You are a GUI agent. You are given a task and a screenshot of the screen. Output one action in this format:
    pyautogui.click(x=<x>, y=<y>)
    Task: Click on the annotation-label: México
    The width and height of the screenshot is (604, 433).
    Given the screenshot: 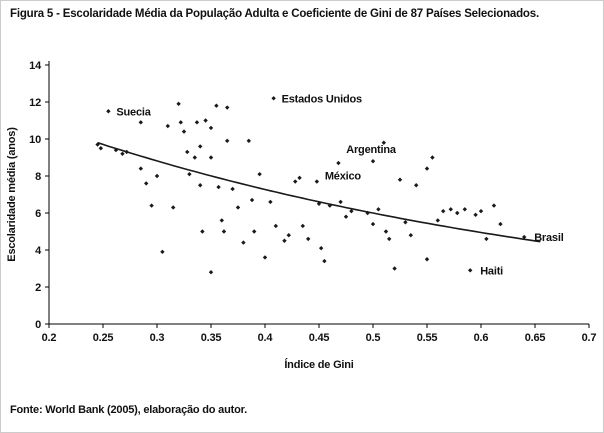 What is the action you would take?
    pyautogui.click(x=343, y=177)
    